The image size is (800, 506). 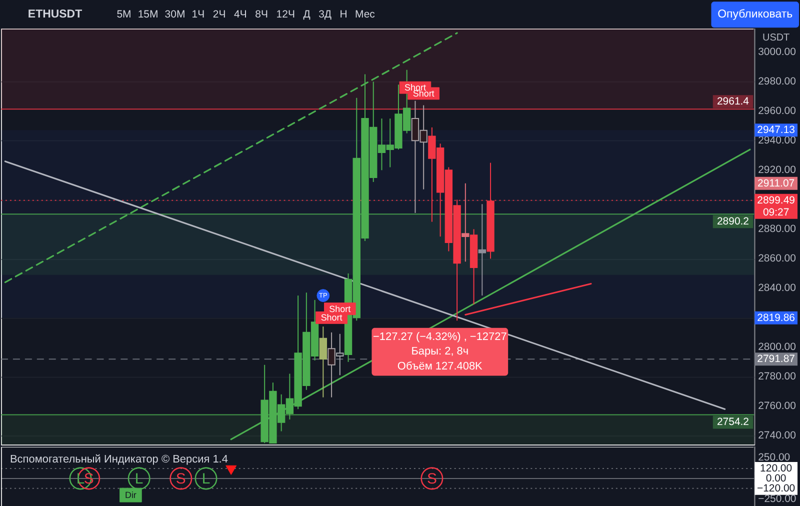 What do you see at coordinates (777, 259) in the screenshot?
I see `y-tick-label: 2860.00` at bounding box center [777, 259].